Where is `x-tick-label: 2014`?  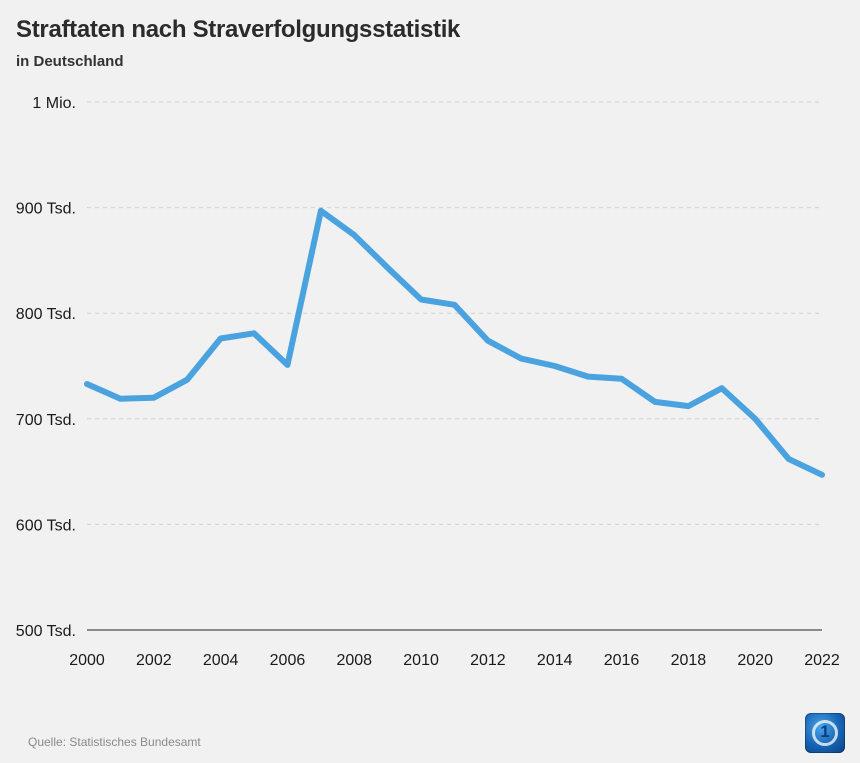
x-tick-label: 2014 is located at coordinates (555, 660).